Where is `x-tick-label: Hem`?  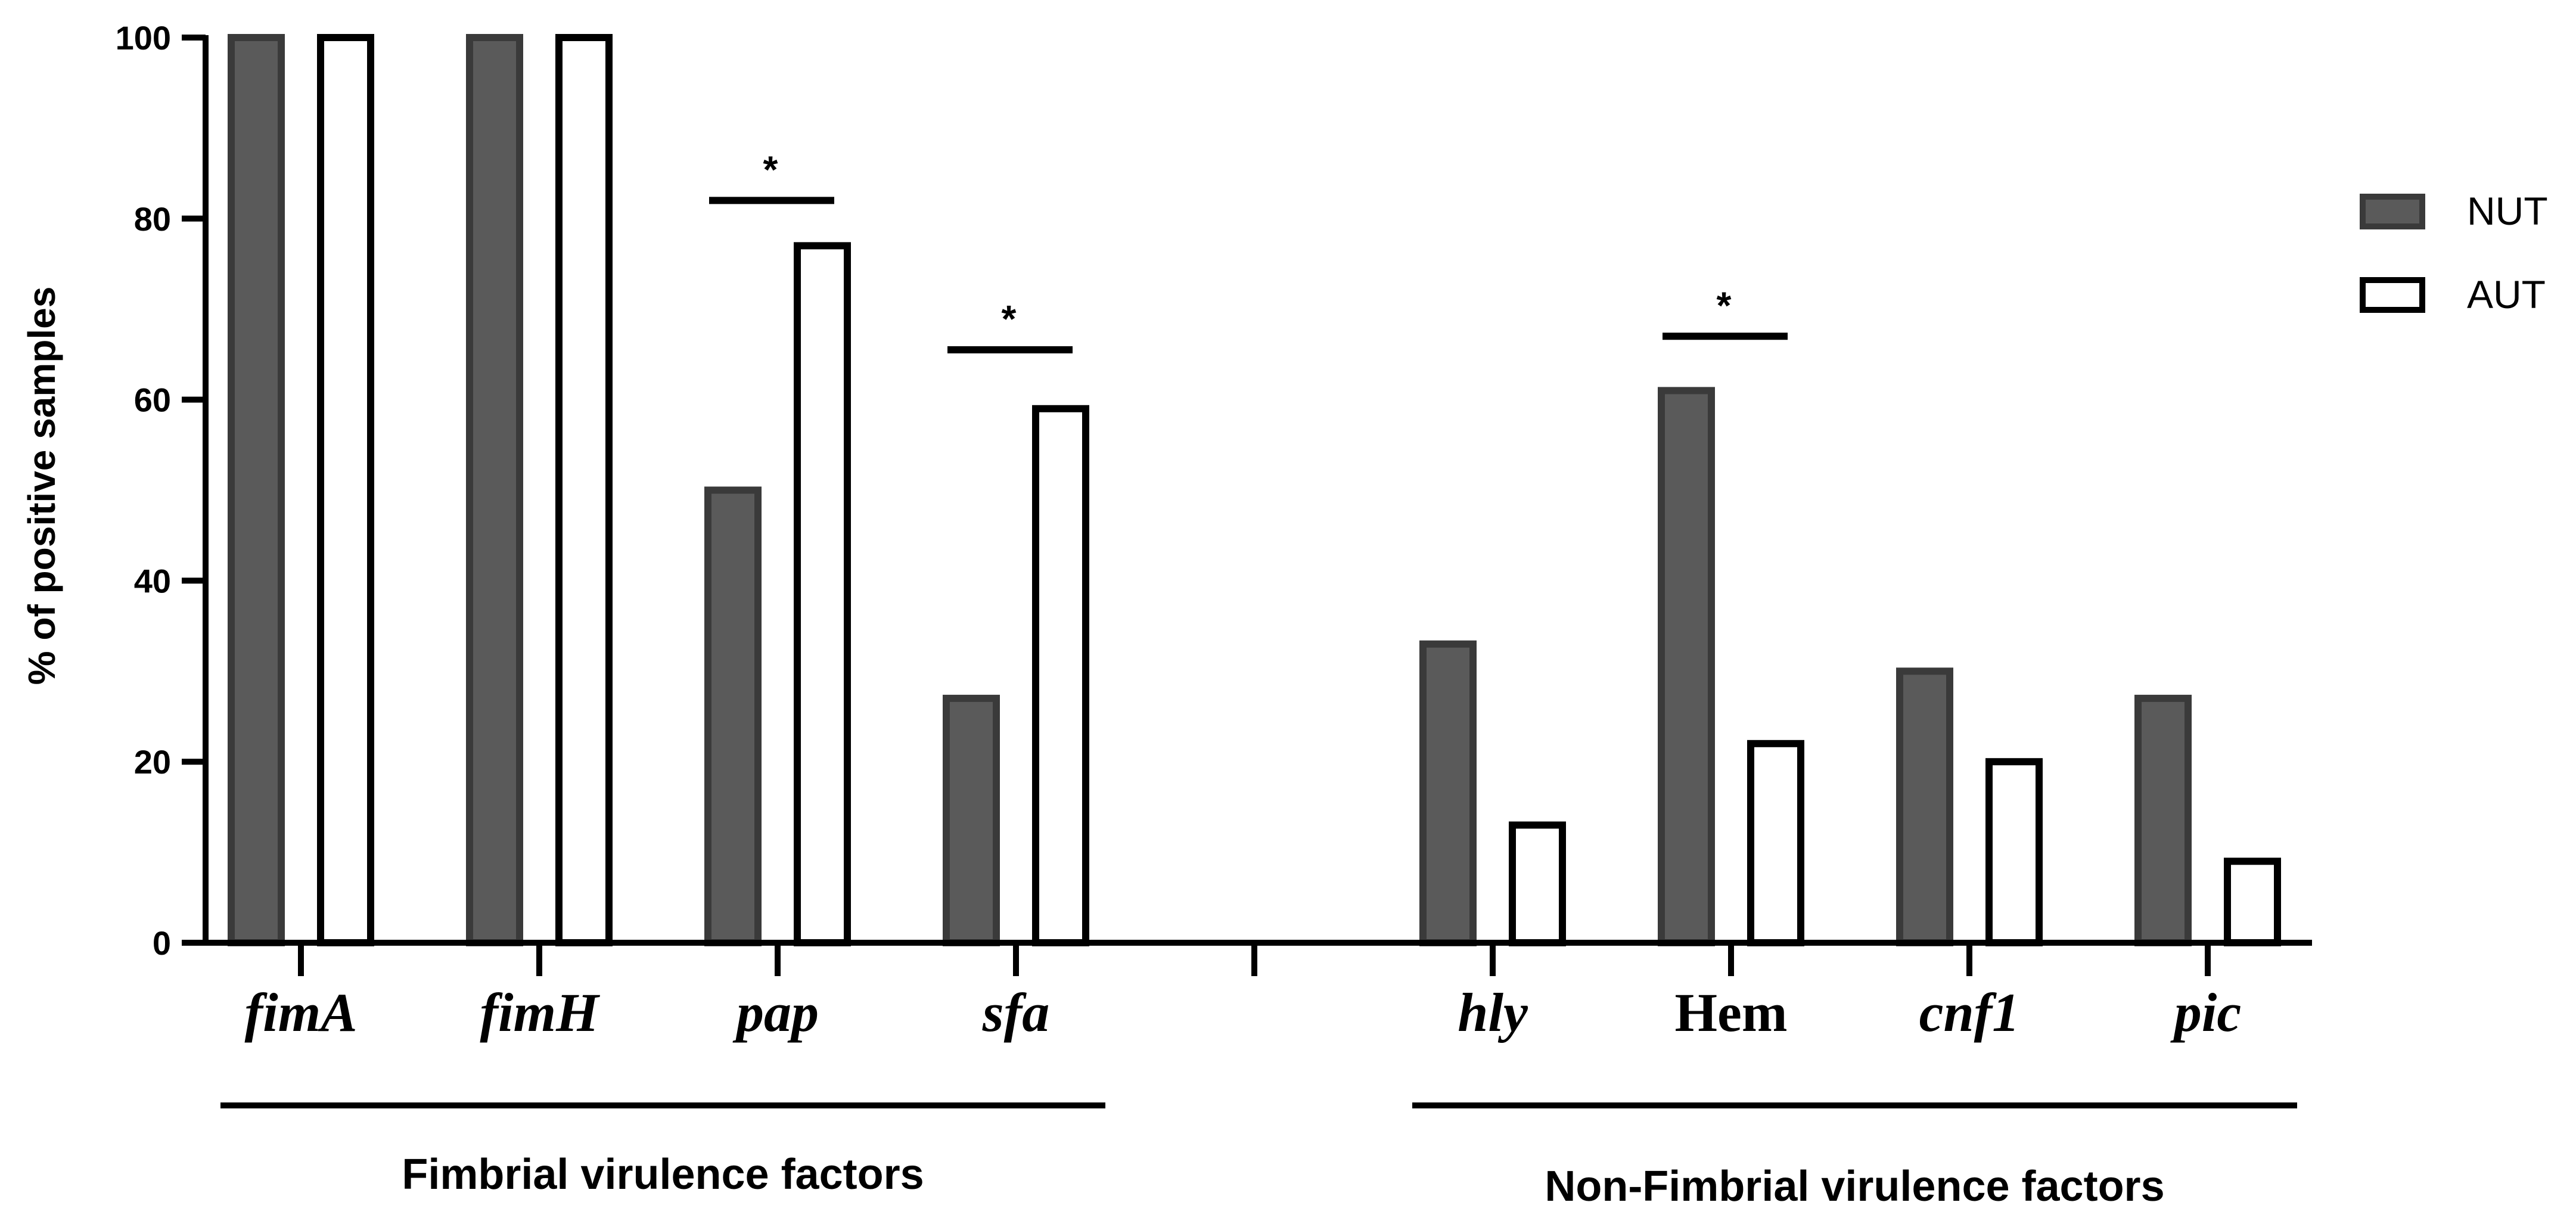
x-tick-label: Hem is located at coordinates (1730, 1012).